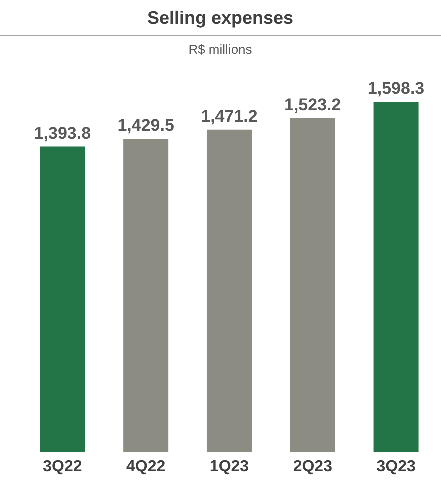 The width and height of the screenshot is (441, 487). What do you see at coordinates (146, 125) in the screenshot?
I see `data-label: 1,429.5` at bounding box center [146, 125].